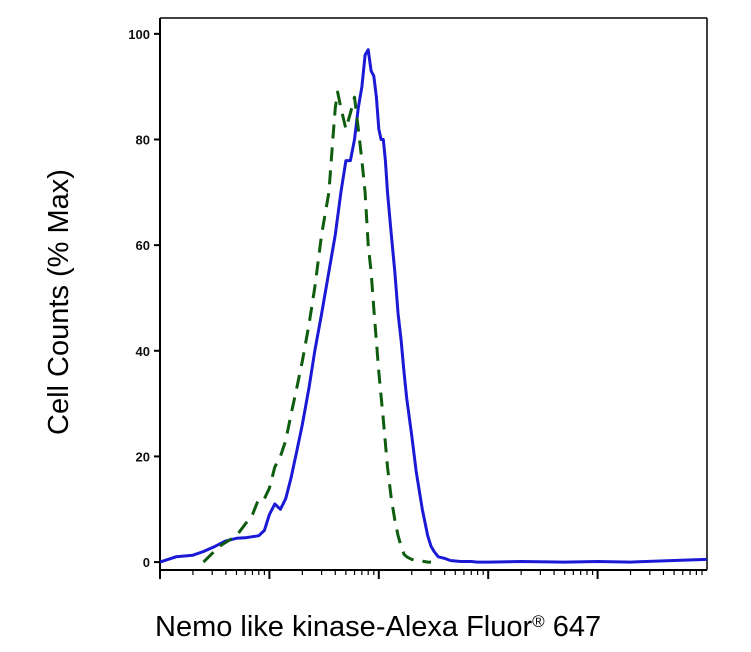  What do you see at coordinates (573, 627) in the screenshot?
I see `x-axis-title-tail: 647` at bounding box center [573, 627].